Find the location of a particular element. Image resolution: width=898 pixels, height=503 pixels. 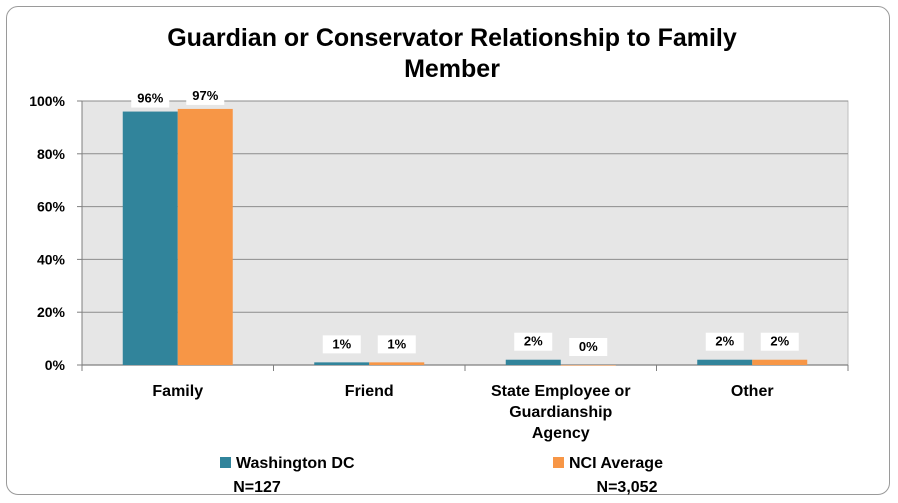

bar-nci-average-friend is located at coordinates (397, 363).